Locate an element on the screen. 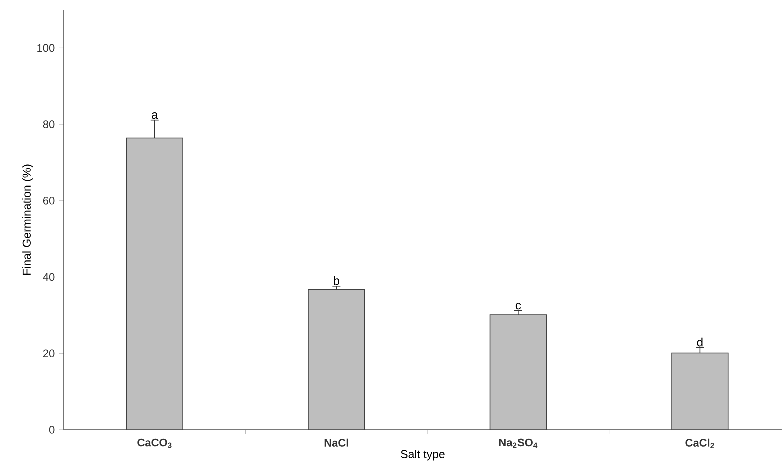 This screenshot has height=474, width=782. y-tick-label: 60 is located at coordinates (49, 201).